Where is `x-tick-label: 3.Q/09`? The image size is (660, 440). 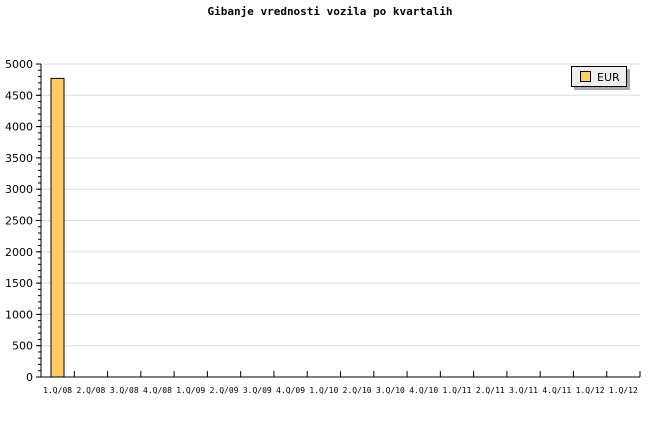
x-tick-label: 3.Q/09 is located at coordinates (257, 390).